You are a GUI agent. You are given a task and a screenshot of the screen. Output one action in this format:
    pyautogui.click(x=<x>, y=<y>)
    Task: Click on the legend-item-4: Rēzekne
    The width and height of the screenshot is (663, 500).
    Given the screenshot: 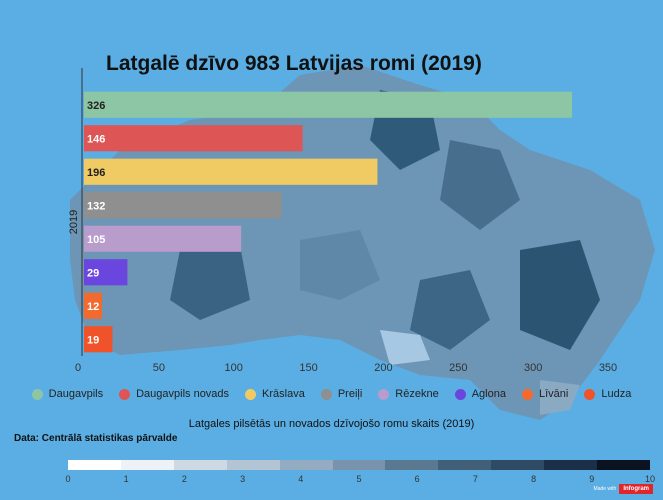 What is the action you would take?
    pyautogui.click(x=408, y=394)
    